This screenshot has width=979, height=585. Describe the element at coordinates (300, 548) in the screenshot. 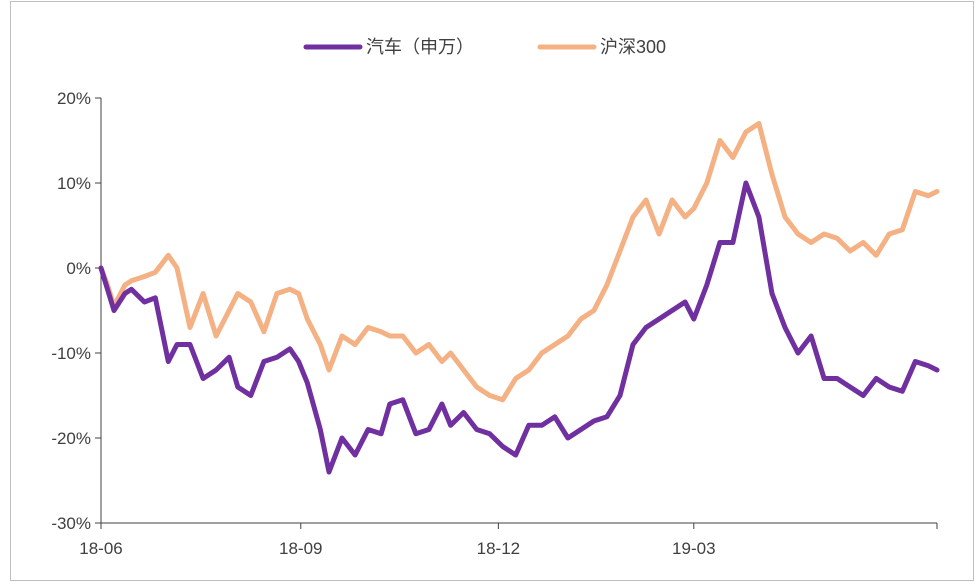

I see `x-tick-label: 18-09` at that location.